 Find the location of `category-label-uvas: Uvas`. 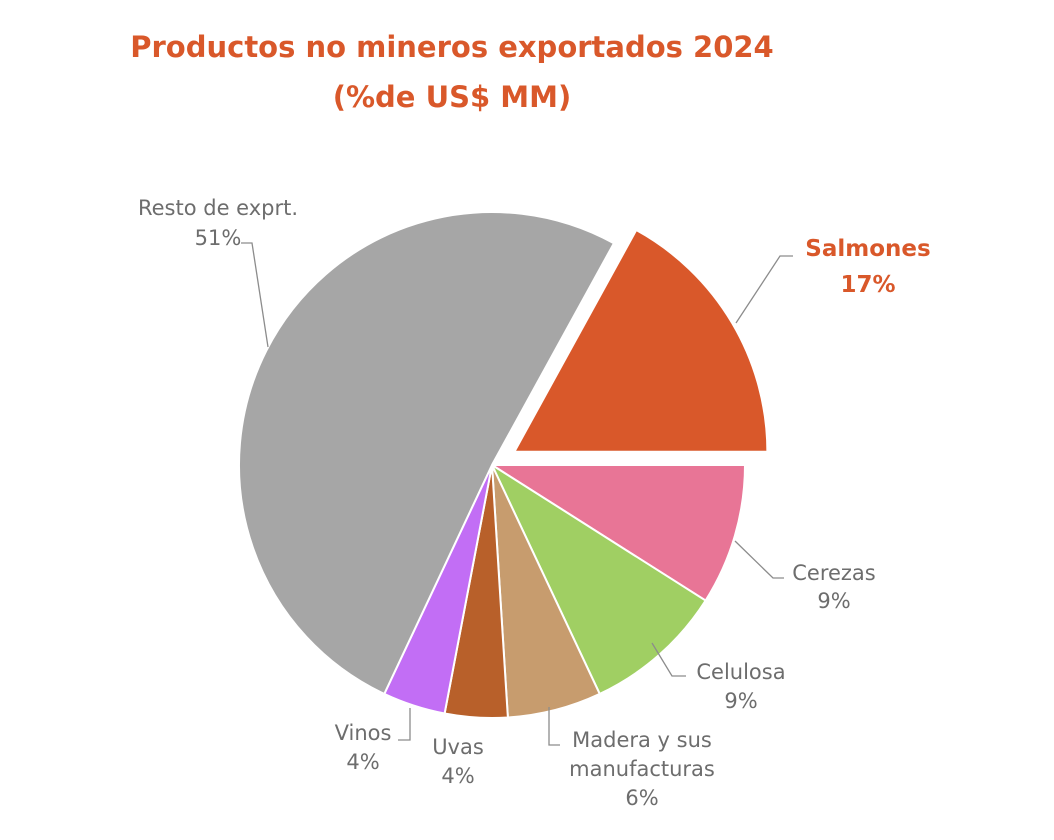

category-label-uvas: Uvas is located at coordinates (458, 747).